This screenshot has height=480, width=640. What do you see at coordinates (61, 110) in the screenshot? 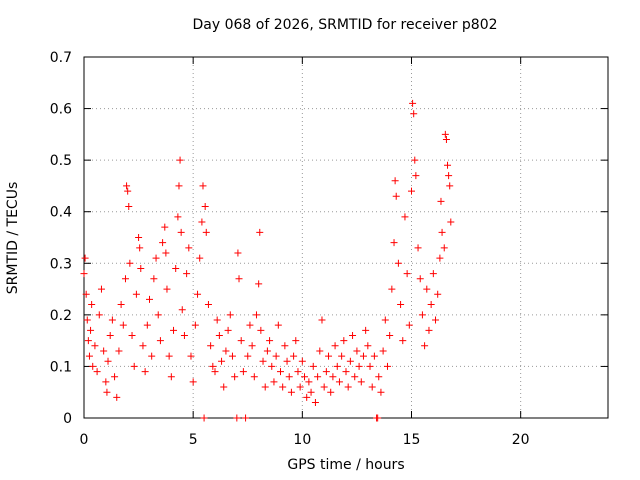
I see `y-tick-label: 0.6` at bounding box center [61, 110].